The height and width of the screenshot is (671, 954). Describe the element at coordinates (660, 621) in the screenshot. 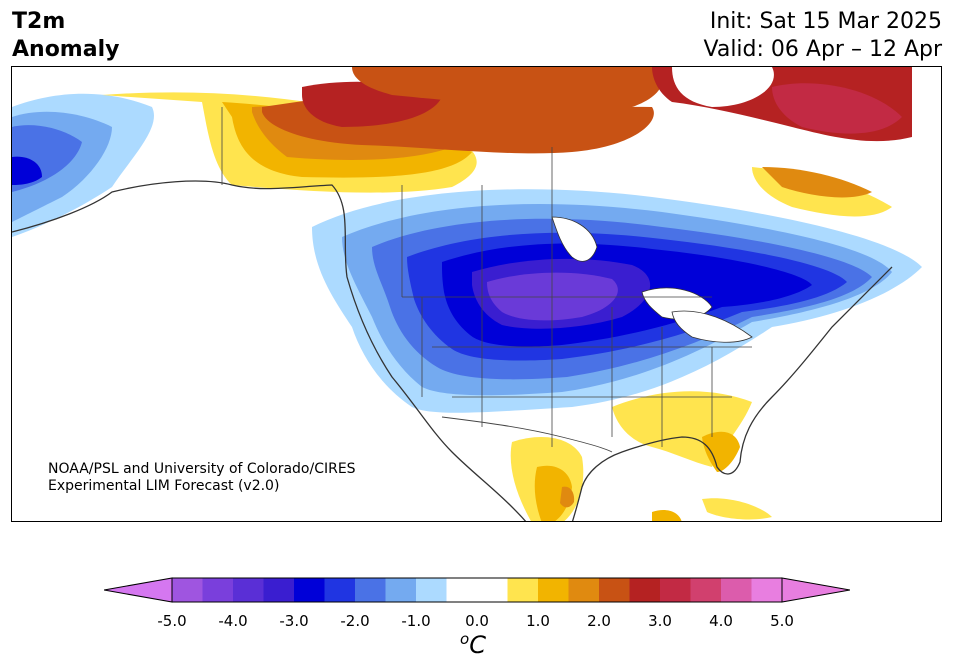

I see `colorbar-tick-label: 3.0` at that location.